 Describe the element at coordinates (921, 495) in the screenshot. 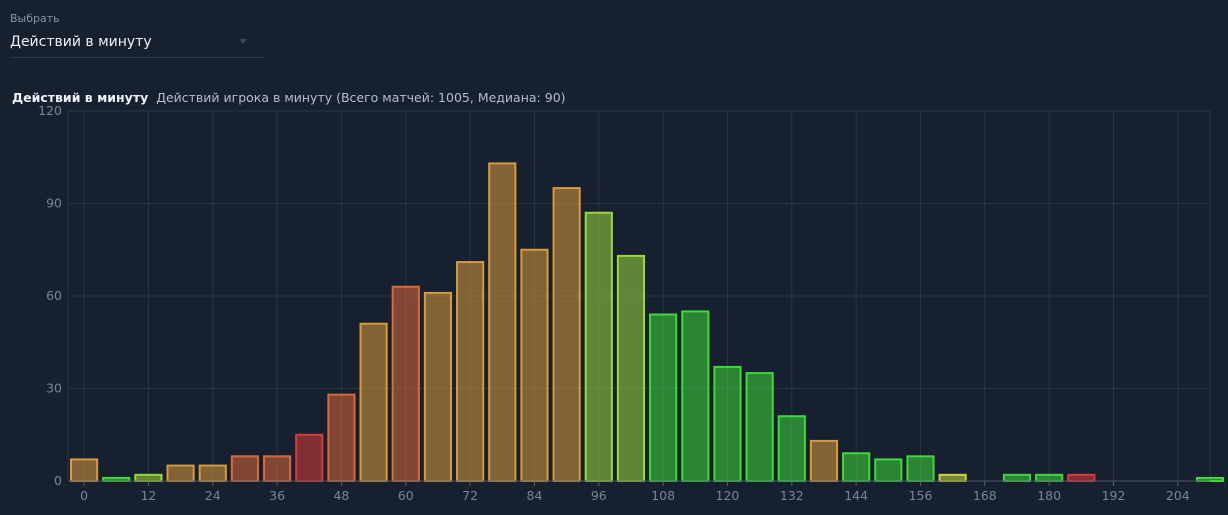

I see `x-tick-label: 156` at that location.